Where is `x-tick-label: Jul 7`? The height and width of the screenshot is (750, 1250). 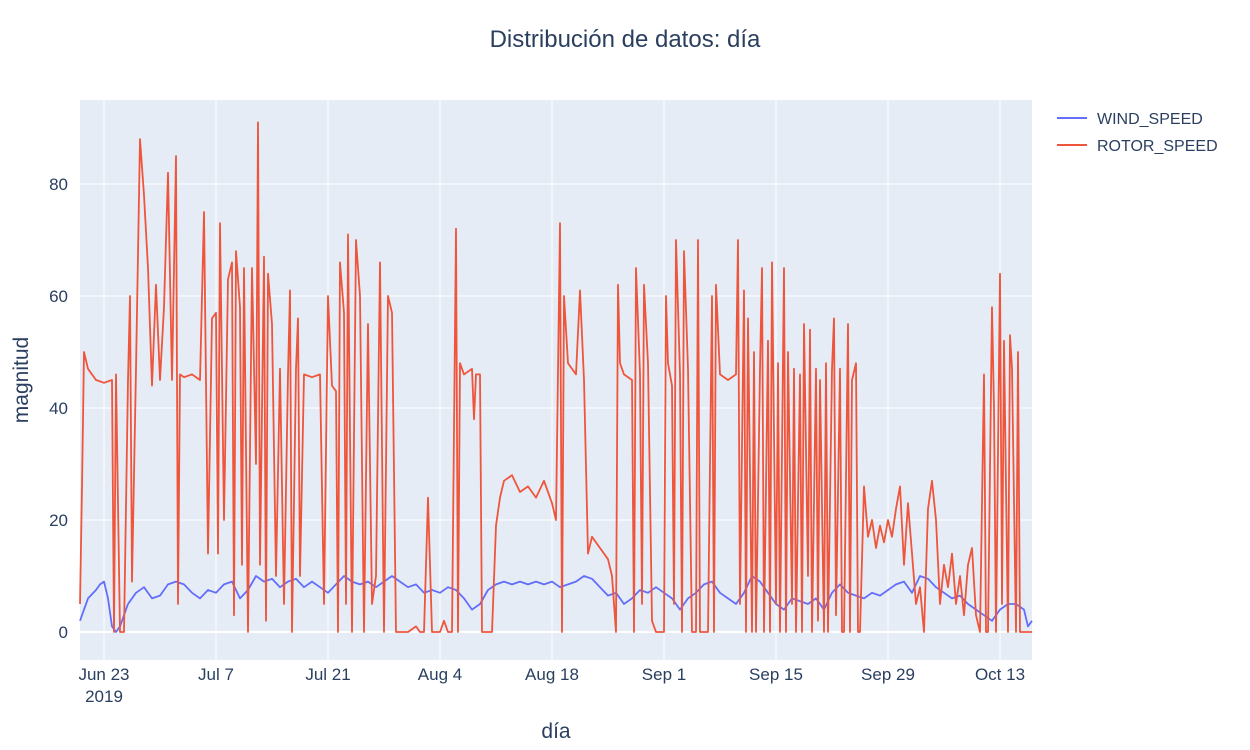 x-tick-label: Jul 7 is located at coordinates (216, 674).